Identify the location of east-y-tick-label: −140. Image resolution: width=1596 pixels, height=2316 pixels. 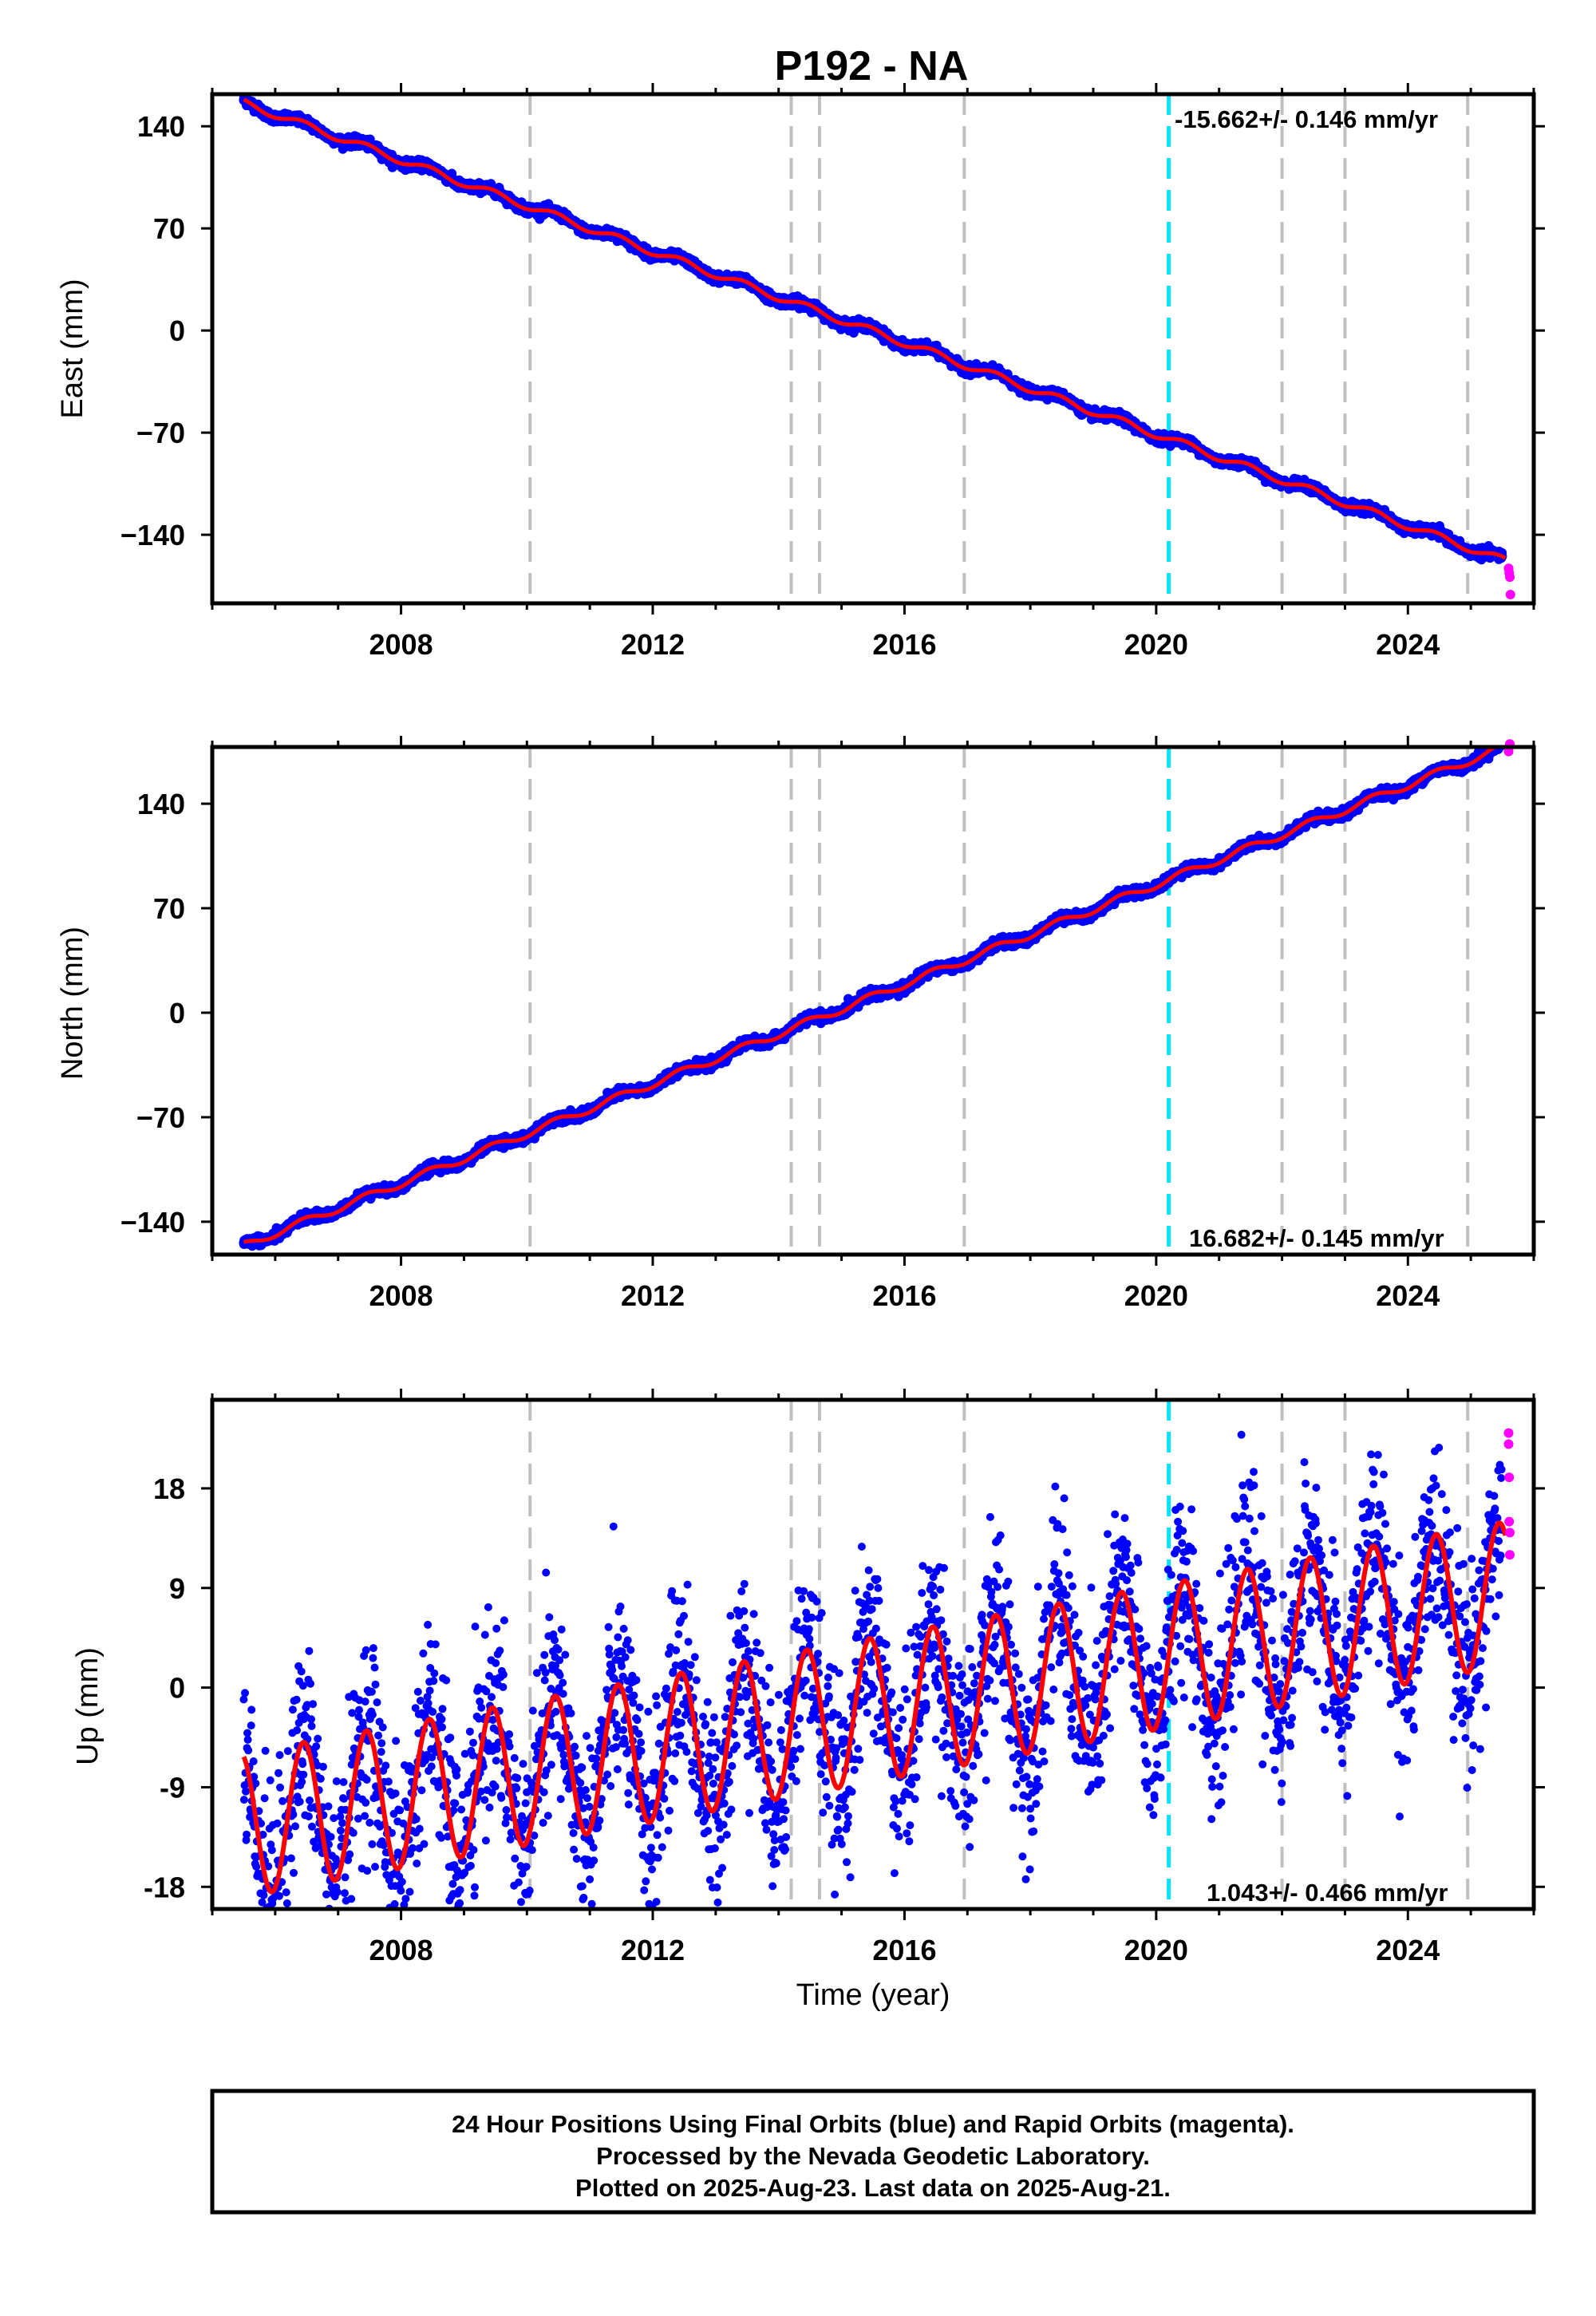
(152, 535).